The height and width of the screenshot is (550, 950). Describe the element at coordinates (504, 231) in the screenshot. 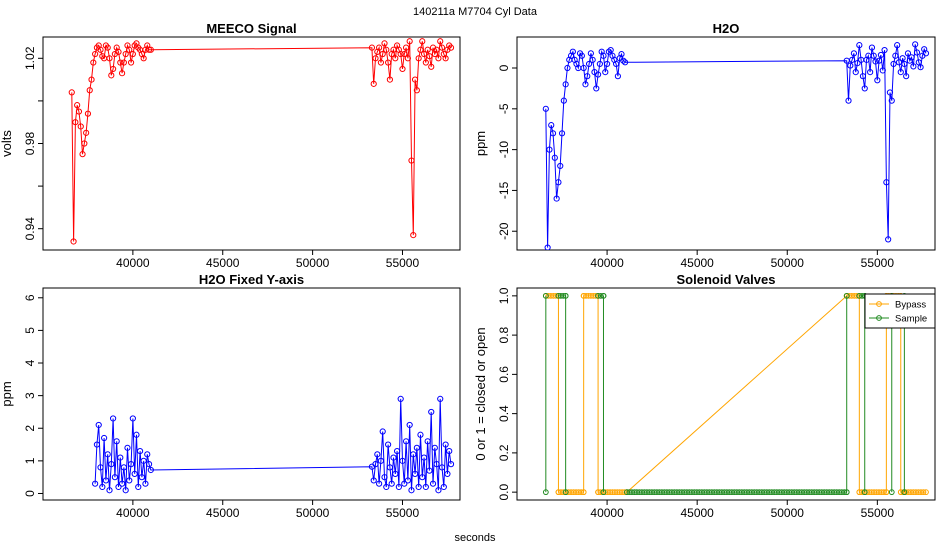

I see `h2o-ytick-label: -20` at that location.